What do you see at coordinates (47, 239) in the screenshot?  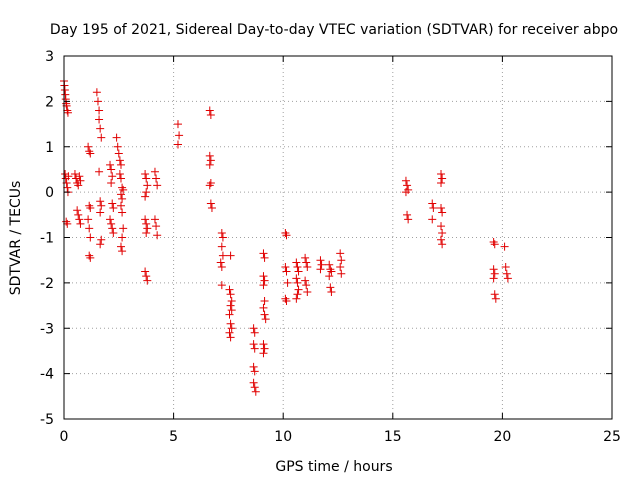 I see `y-tick-label: -1` at bounding box center [47, 239].